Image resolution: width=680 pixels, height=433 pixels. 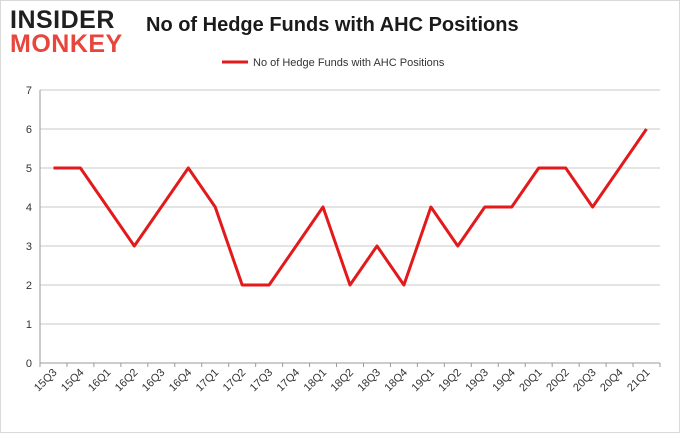 What do you see at coordinates (289, 381) in the screenshot?
I see `x-tick-label: 17Q4` at bounding box center [289, 381].